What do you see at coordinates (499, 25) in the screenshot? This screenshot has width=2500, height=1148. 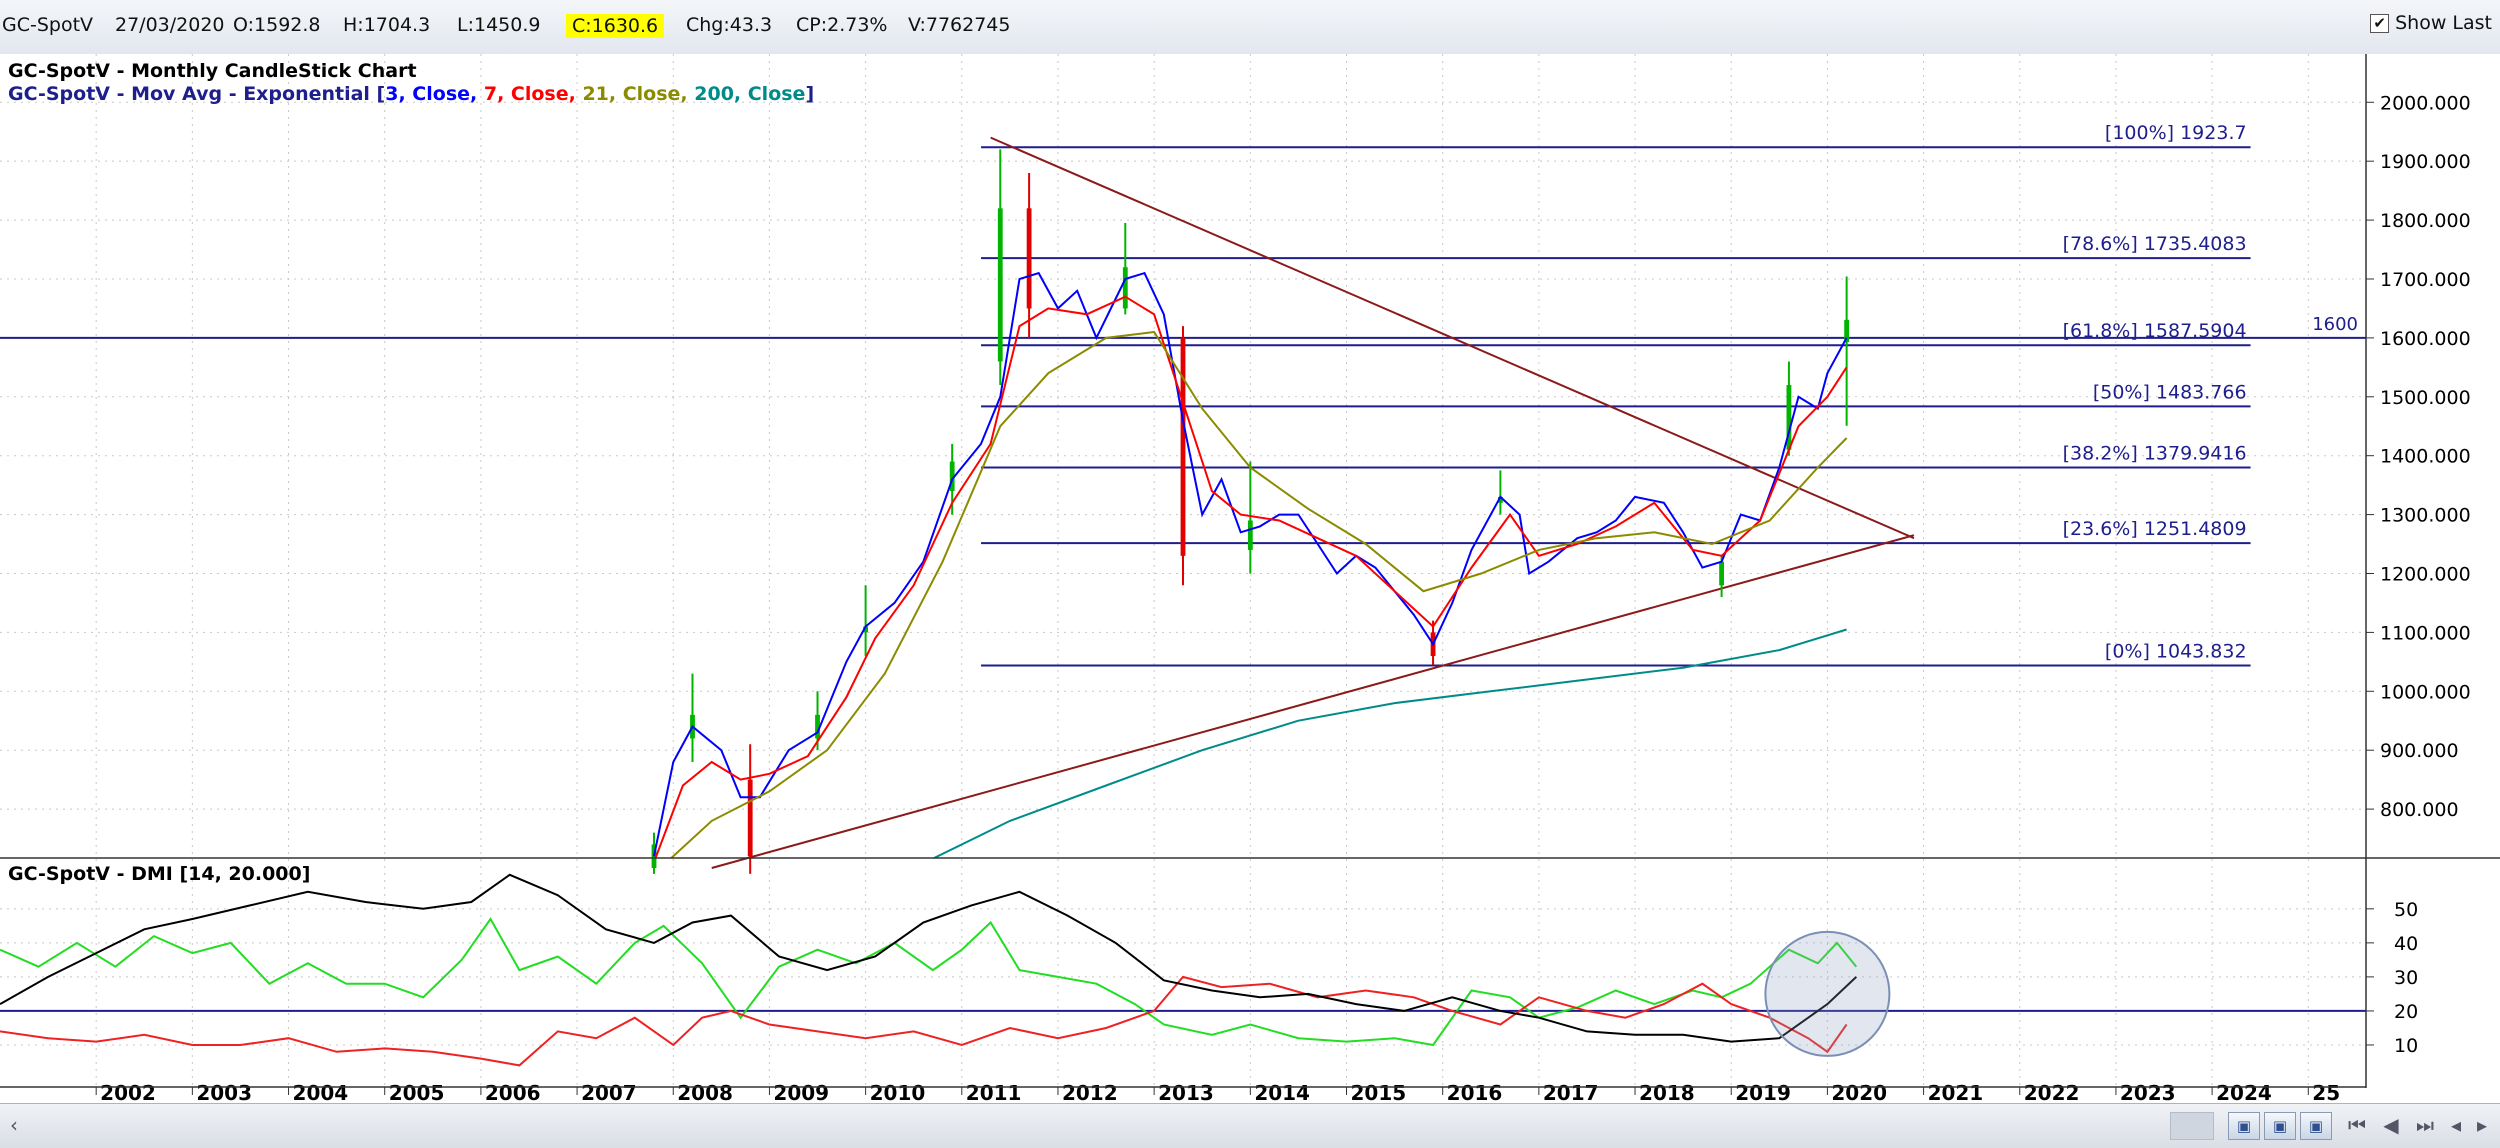 I see `low-label: L:1450.9` at bounding box center [499, 25].